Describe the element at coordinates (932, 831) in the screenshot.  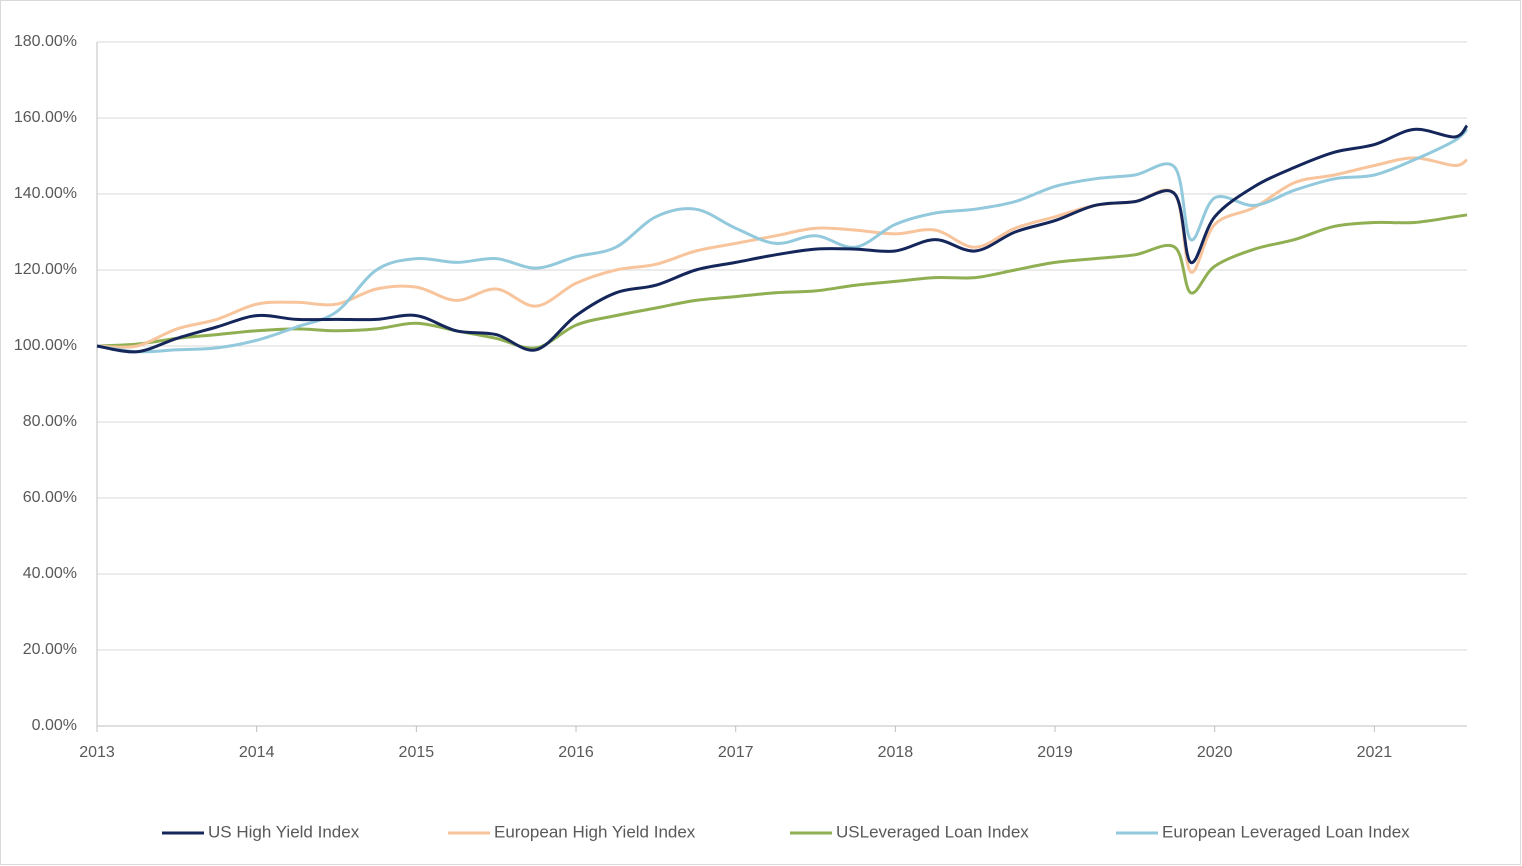
I see `legend-label: USLeveraged Loan Index` at that location.